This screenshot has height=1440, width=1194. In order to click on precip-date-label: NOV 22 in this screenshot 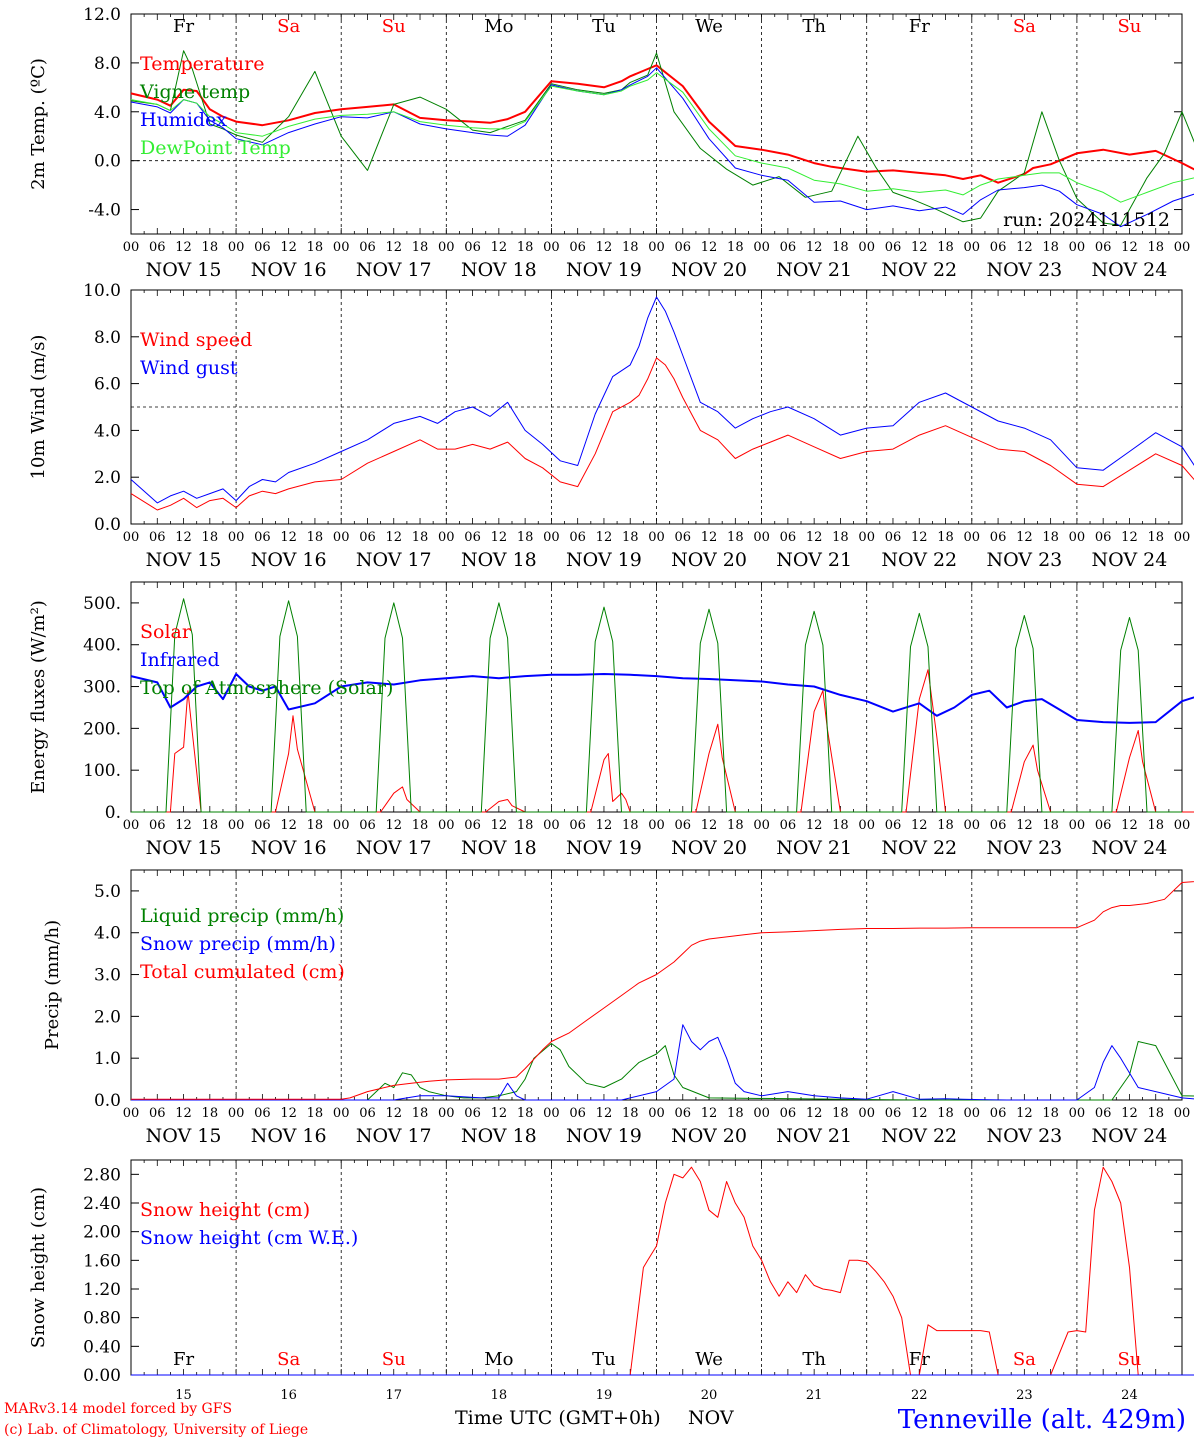, I will do `click(919, 1136)`.